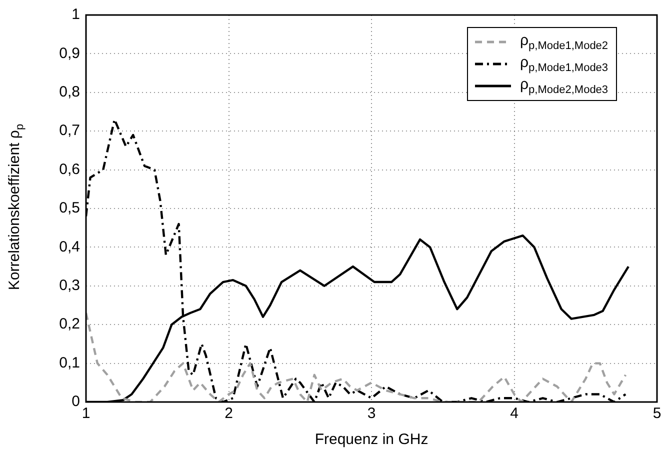  Describe the element at coordinates (76, 401) in the screenshot. I see `y-tick-label: 0` at that location.